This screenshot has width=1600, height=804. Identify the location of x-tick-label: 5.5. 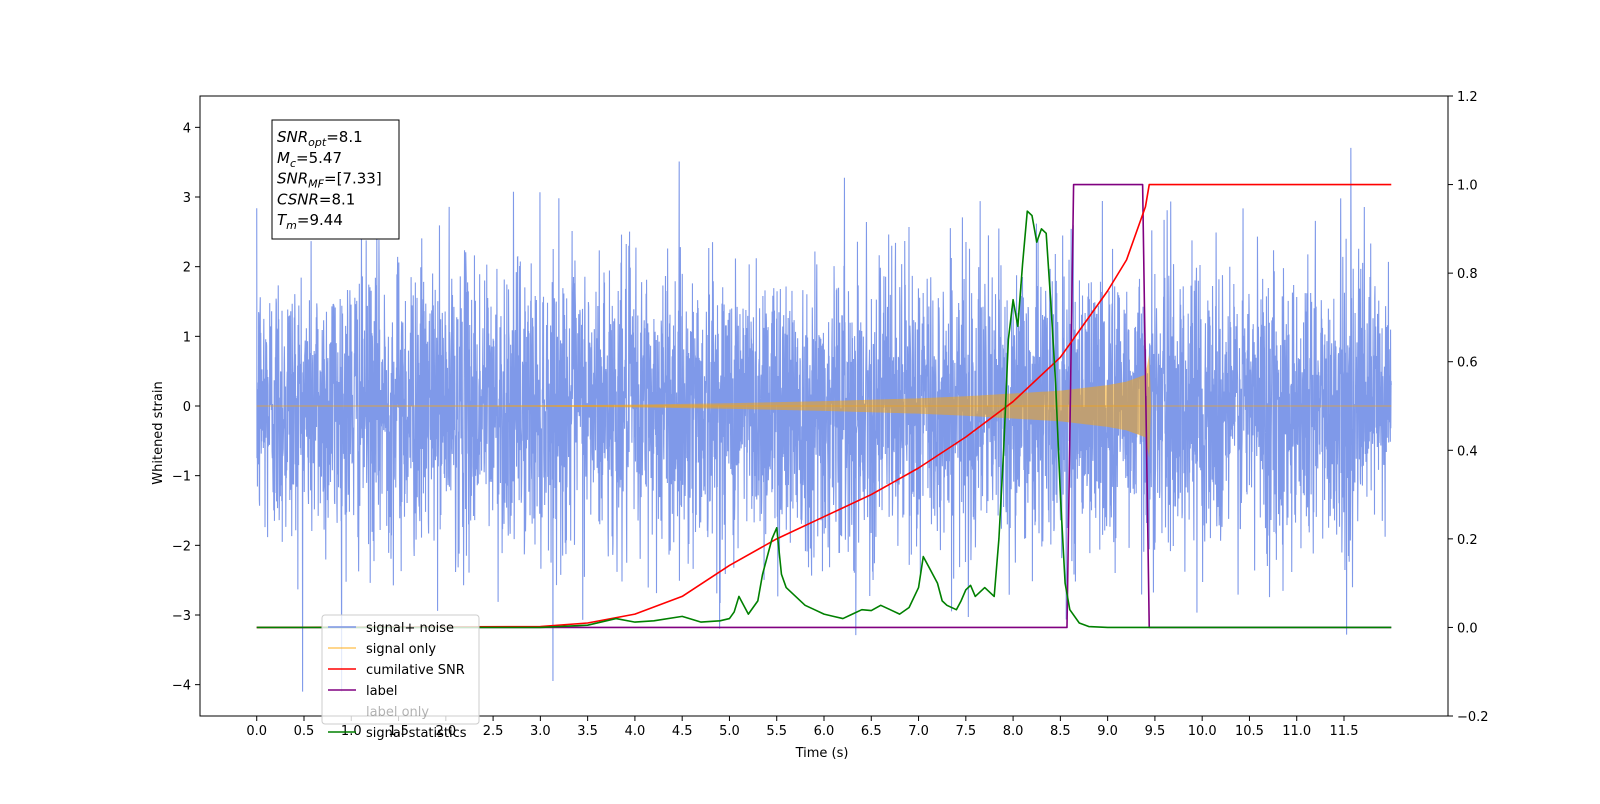
(776, 731).